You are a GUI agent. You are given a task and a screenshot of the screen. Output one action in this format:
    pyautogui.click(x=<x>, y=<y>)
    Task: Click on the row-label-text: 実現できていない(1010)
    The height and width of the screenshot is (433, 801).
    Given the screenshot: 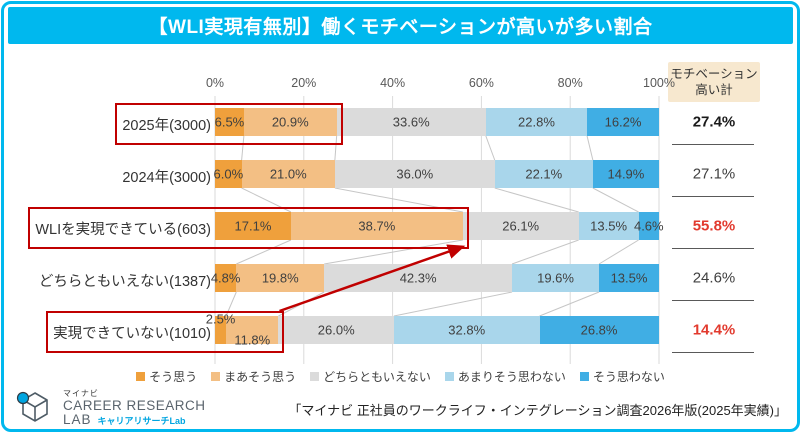 What is the action you would take?
    pyautogui.click(x=132, y=334)
    